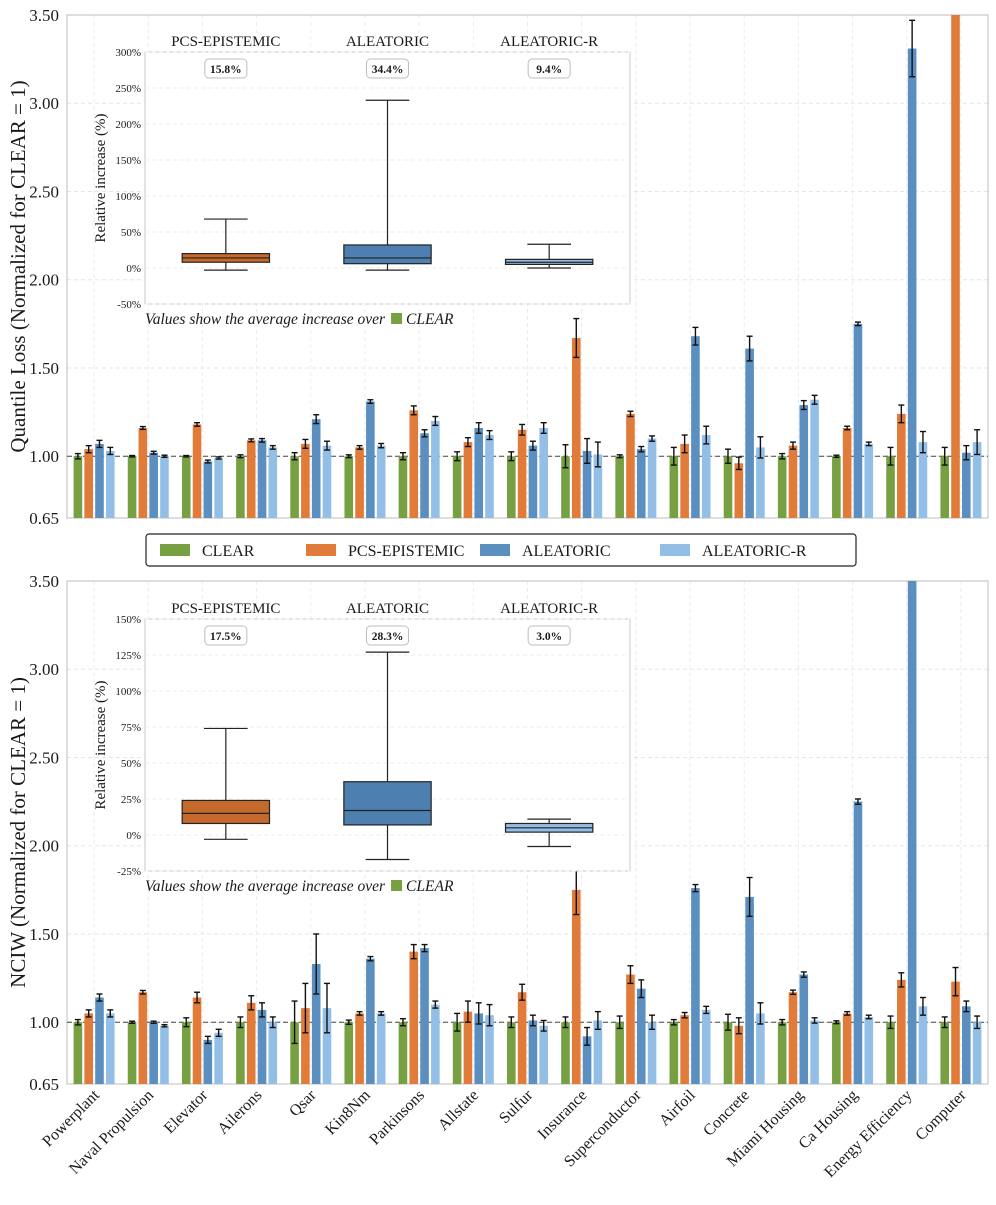 This screenshot has height=1205, width=996. Describe the element at coordinates (226, 812) in the screenshot. I see `box-iqr` at that location.